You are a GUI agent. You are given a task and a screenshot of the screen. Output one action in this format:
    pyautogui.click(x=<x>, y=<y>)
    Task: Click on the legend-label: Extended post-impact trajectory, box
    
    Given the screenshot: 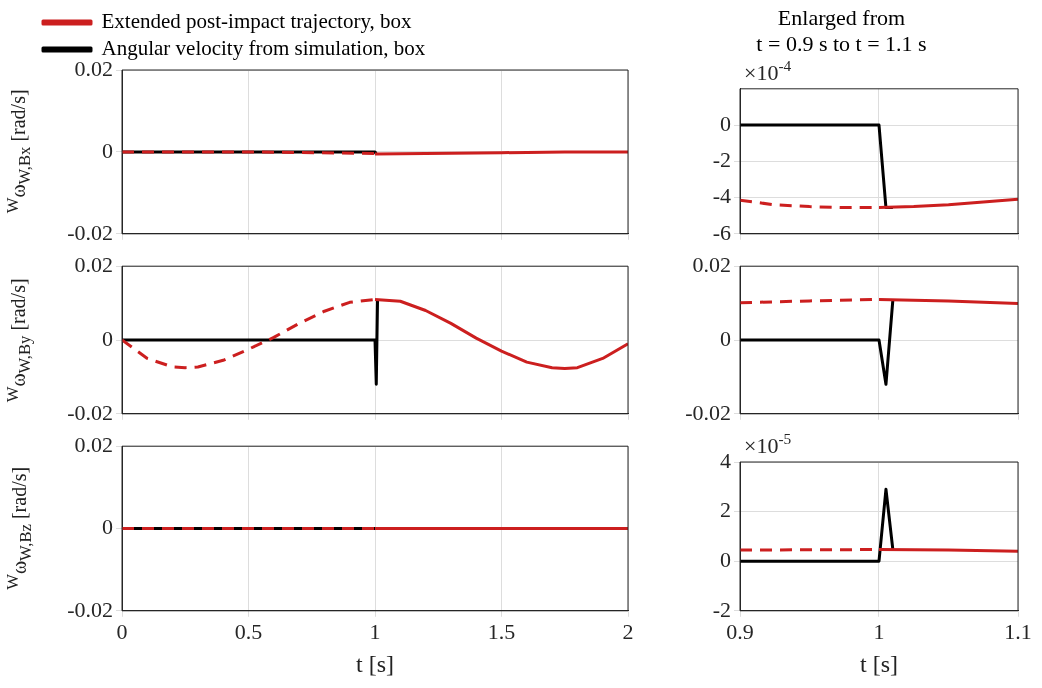 What is the action you would take?
    pyautogui.click(x=257, y=21)
    